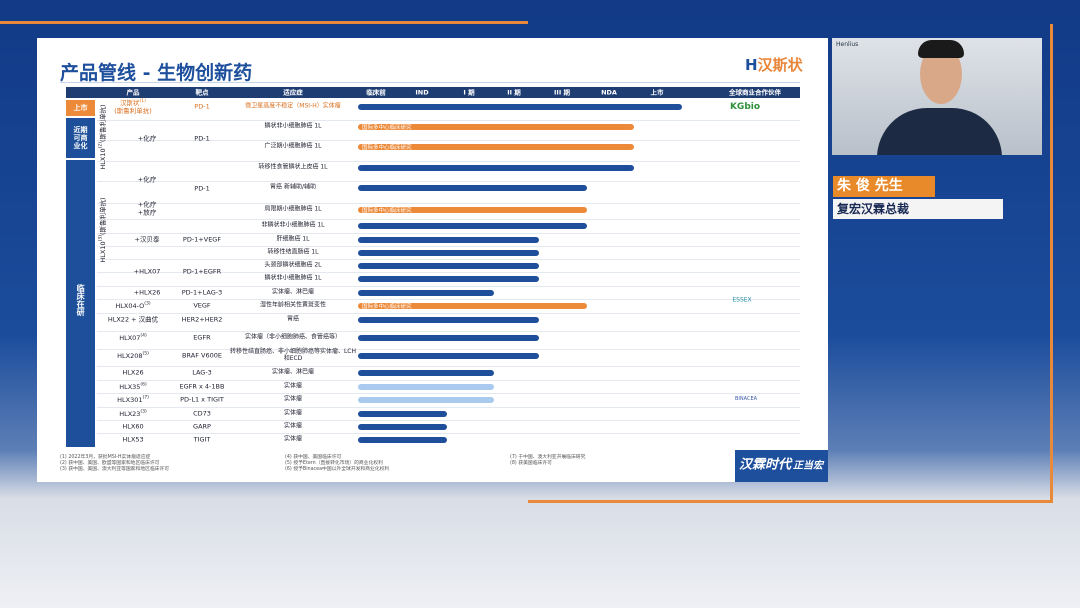 The height and width of the screenshot is (608, 1080). What do you see at coordinates (130, 337) in the screenshot?
I see `product-name: HLX07` at bounding box center [130, 337].